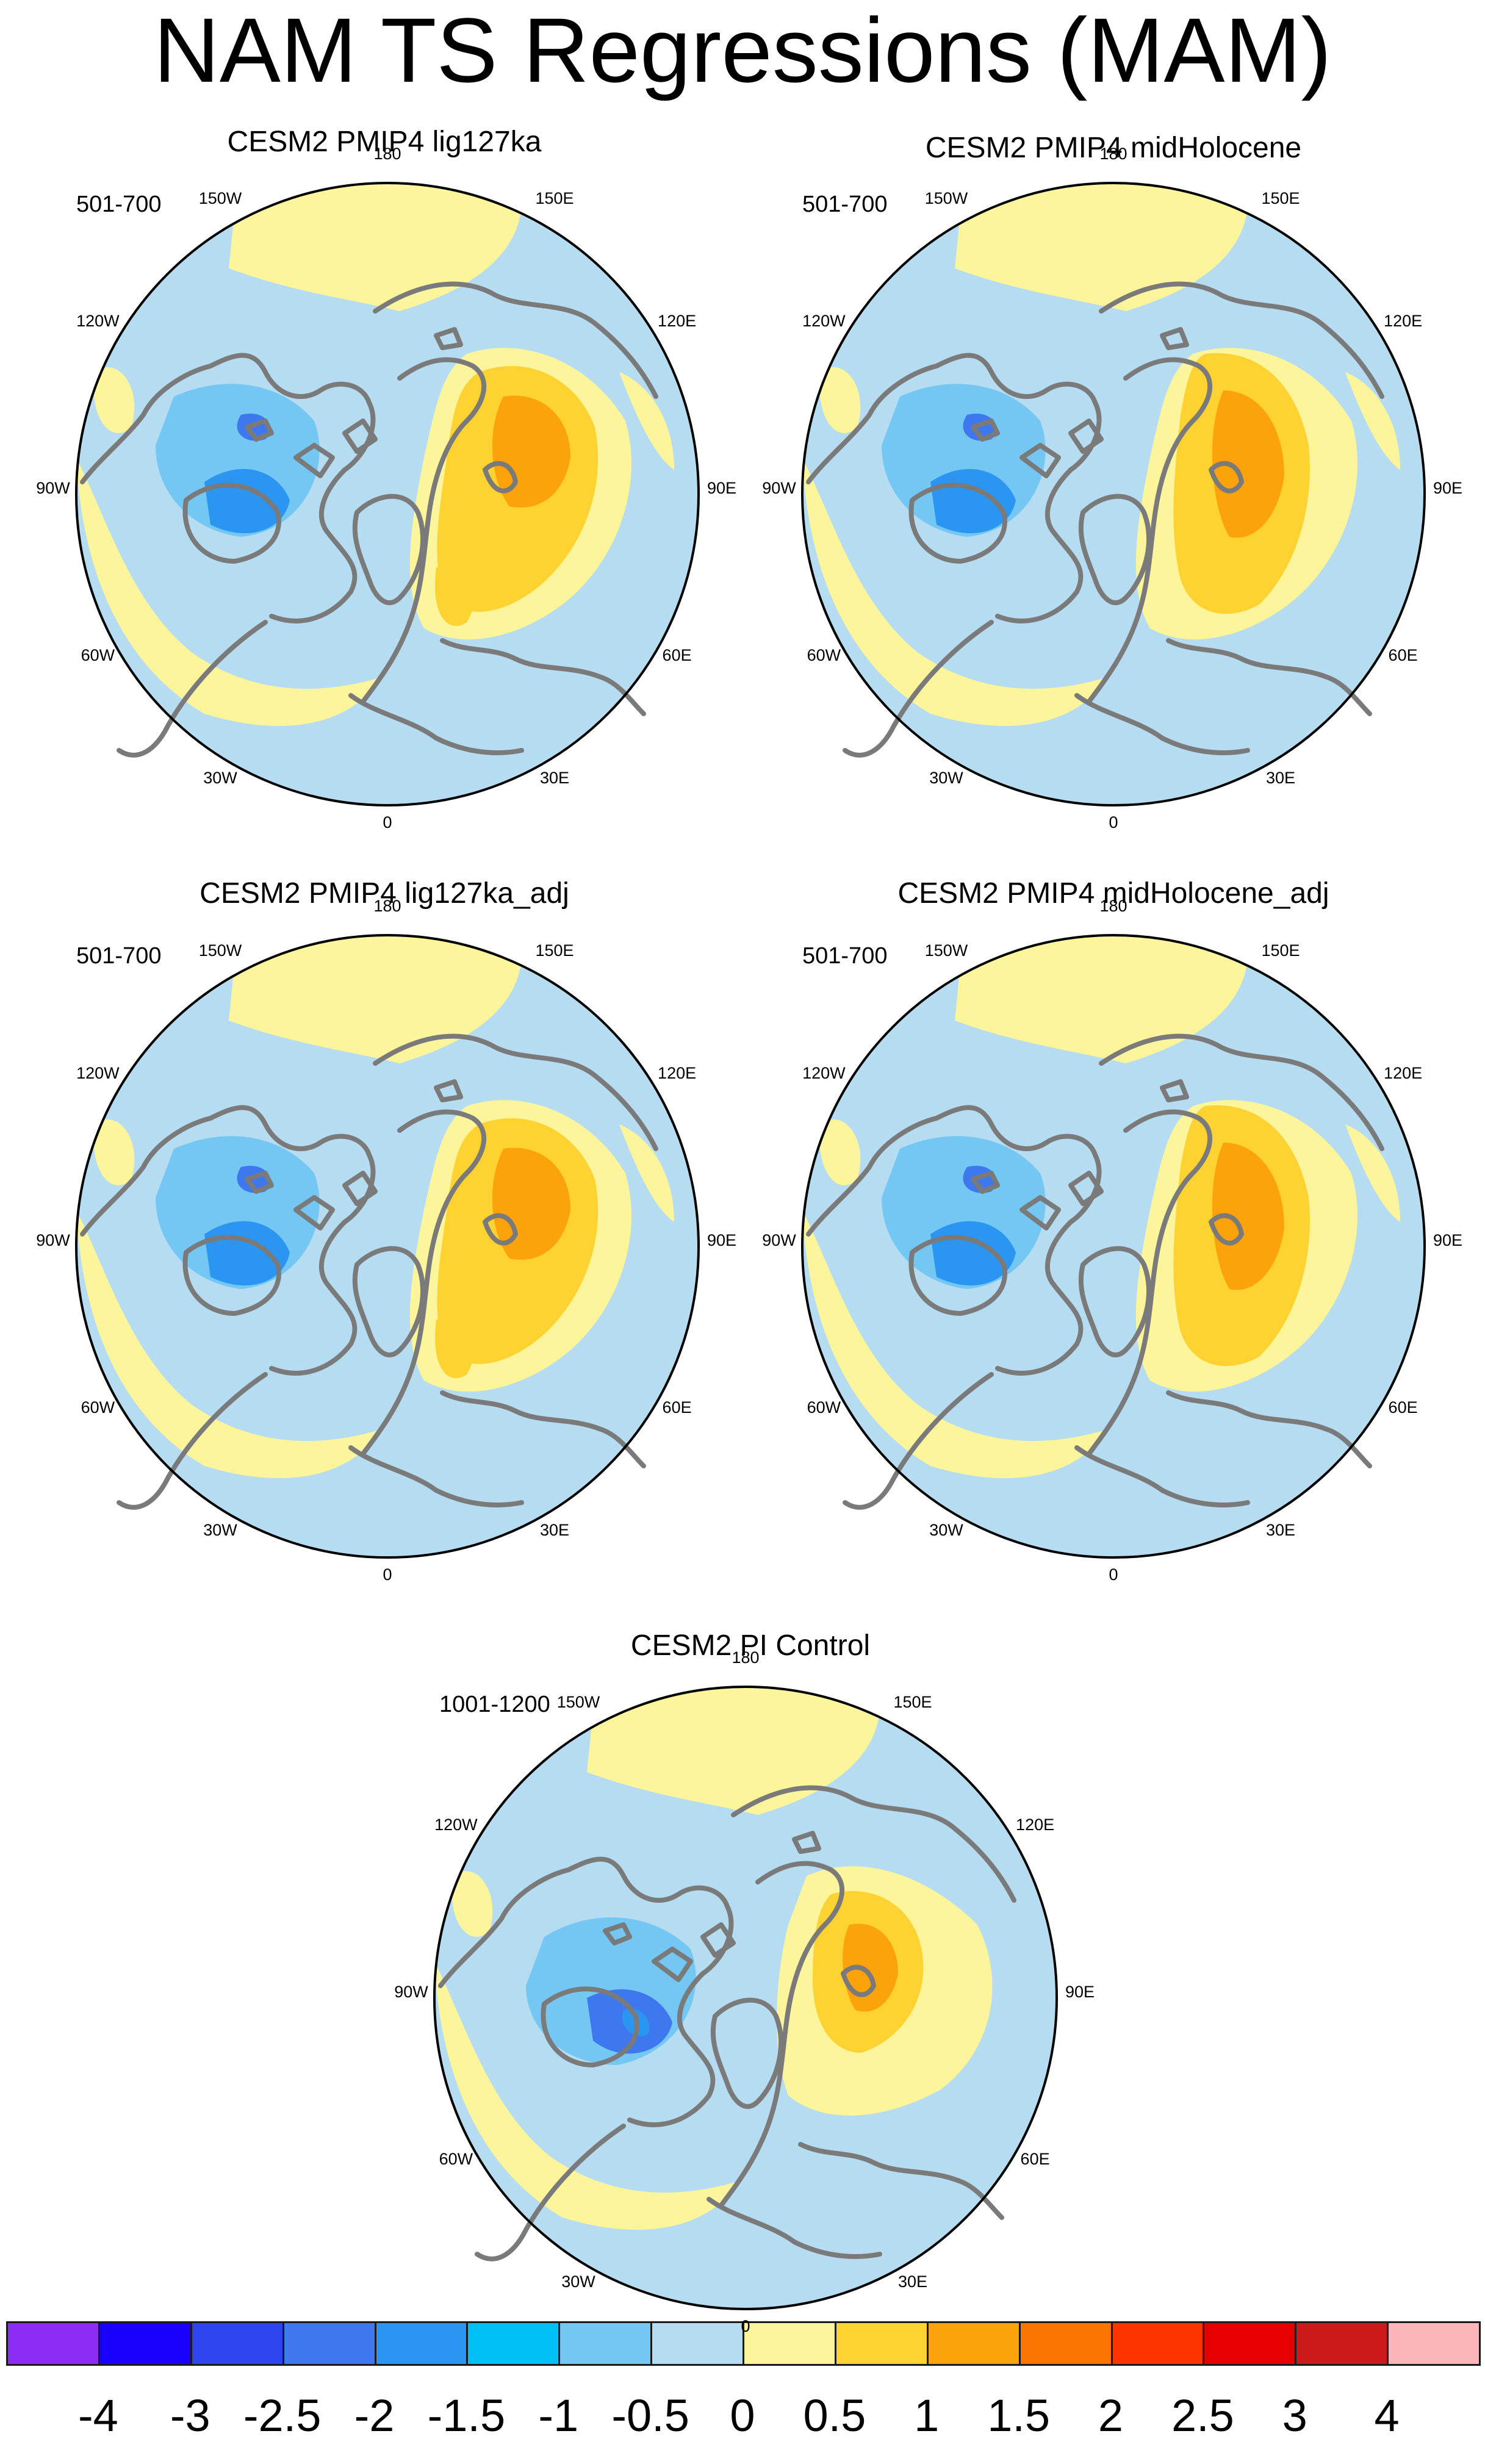  I want to click on polar-map-pi-control, so click(745, 1998).